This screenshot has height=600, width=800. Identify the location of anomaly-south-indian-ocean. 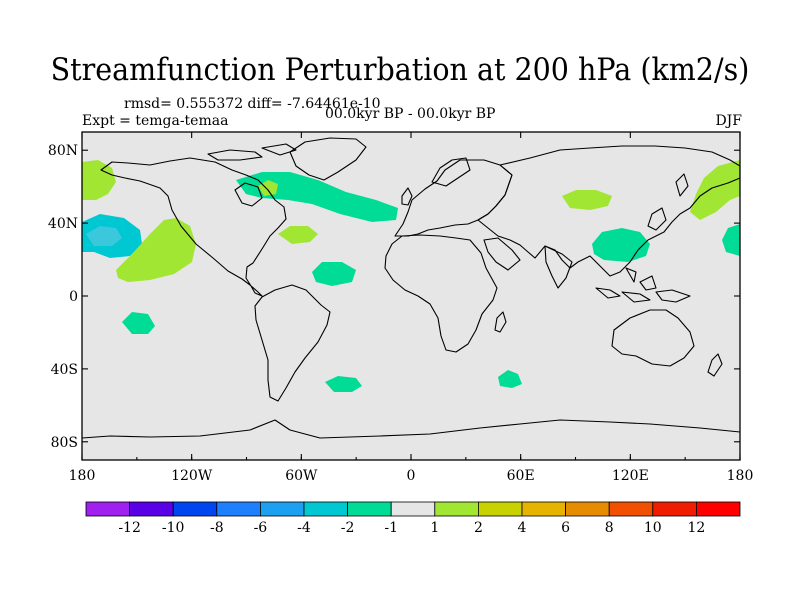
(510, 379).